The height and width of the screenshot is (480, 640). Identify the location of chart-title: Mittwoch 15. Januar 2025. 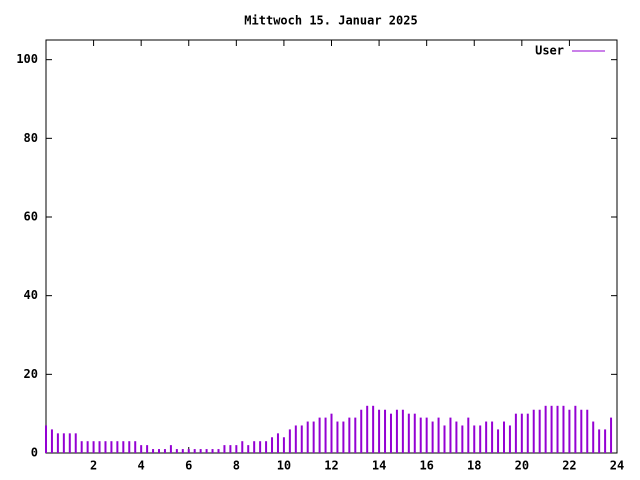
(330, 21).